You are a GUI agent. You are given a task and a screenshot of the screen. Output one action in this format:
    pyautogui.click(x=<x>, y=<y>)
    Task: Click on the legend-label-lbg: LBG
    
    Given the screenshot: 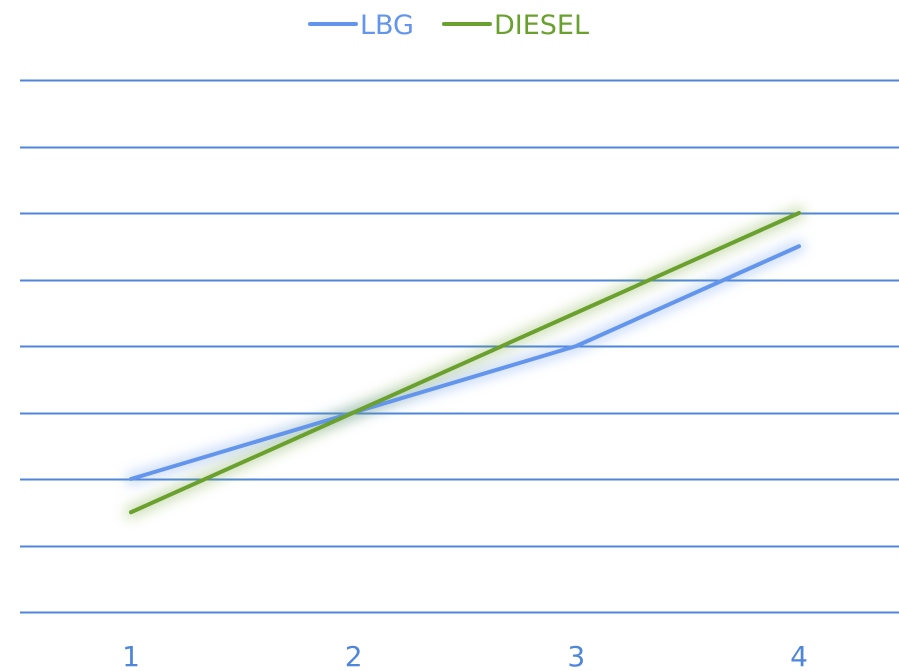 What is the action you would take?
    pyautogui.click(x=387, y=25)
    